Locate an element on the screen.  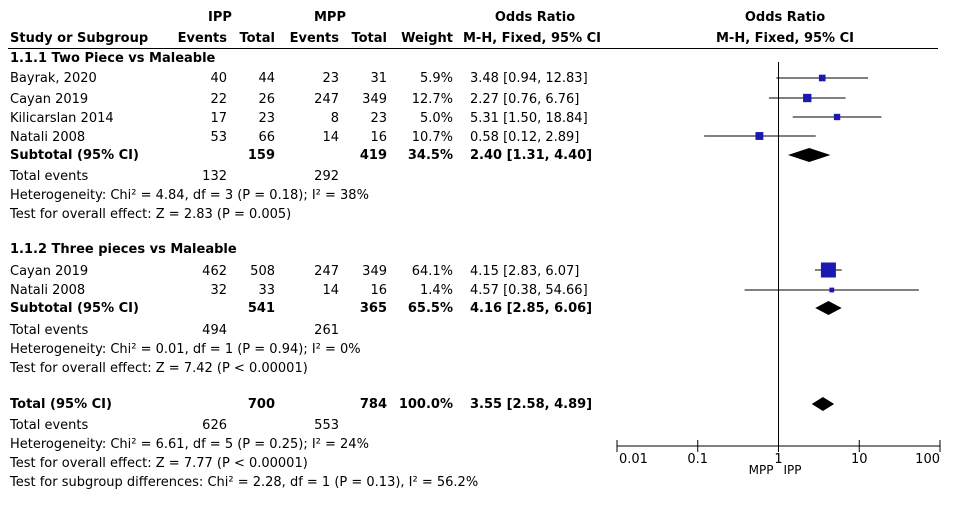
total-ipp: 23 is located at coordinates (266, 118).